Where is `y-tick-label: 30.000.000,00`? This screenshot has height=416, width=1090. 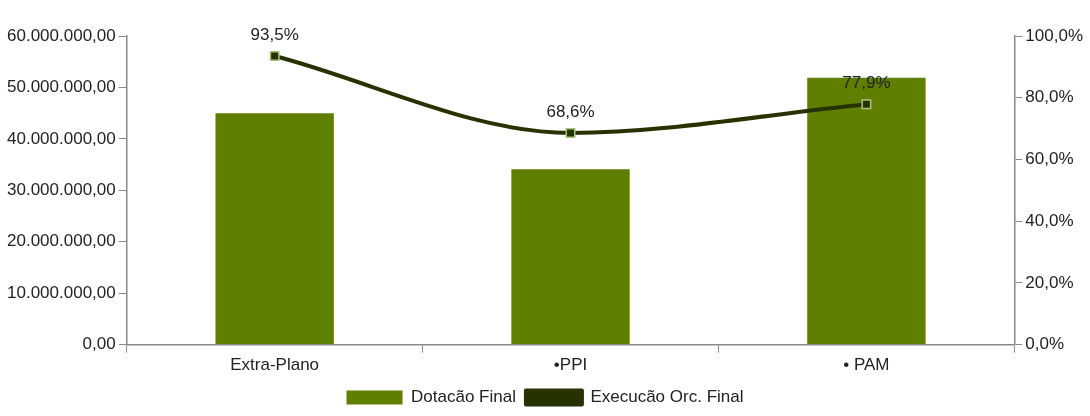 y-tick-label: 30.000.000,00 is located at coordinates (61, 189).